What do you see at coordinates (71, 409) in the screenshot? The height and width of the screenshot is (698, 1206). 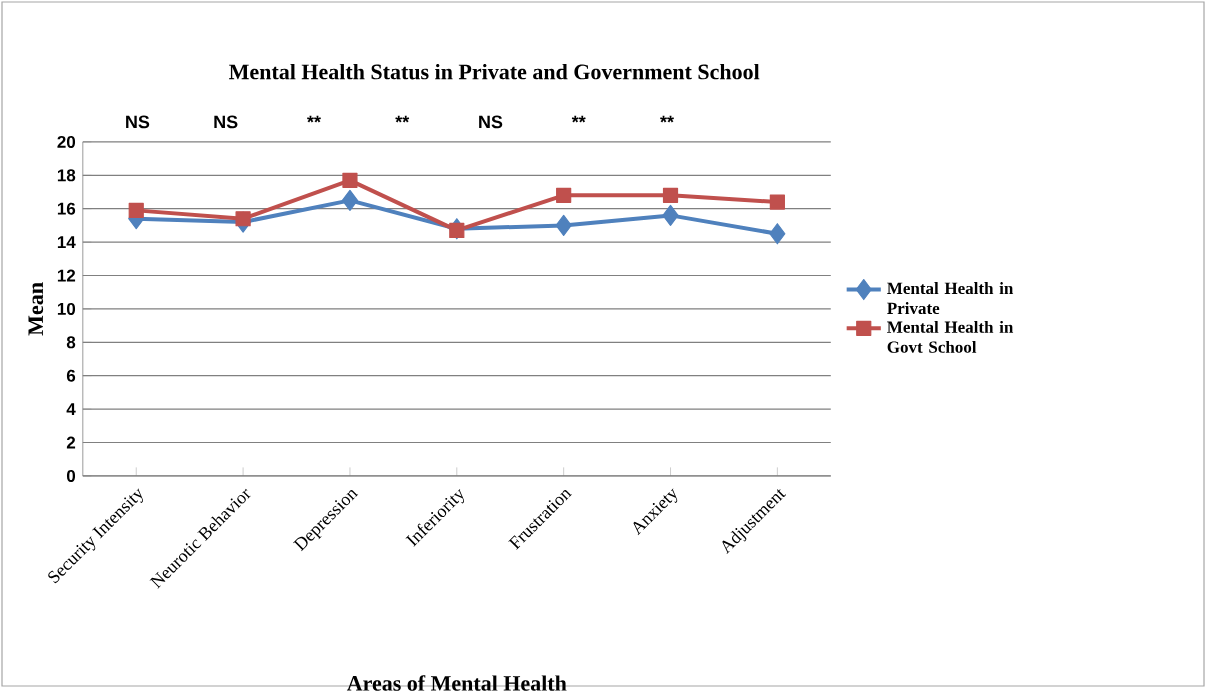 I see `y-tick-label: 4` at bounding box center [71, 409].